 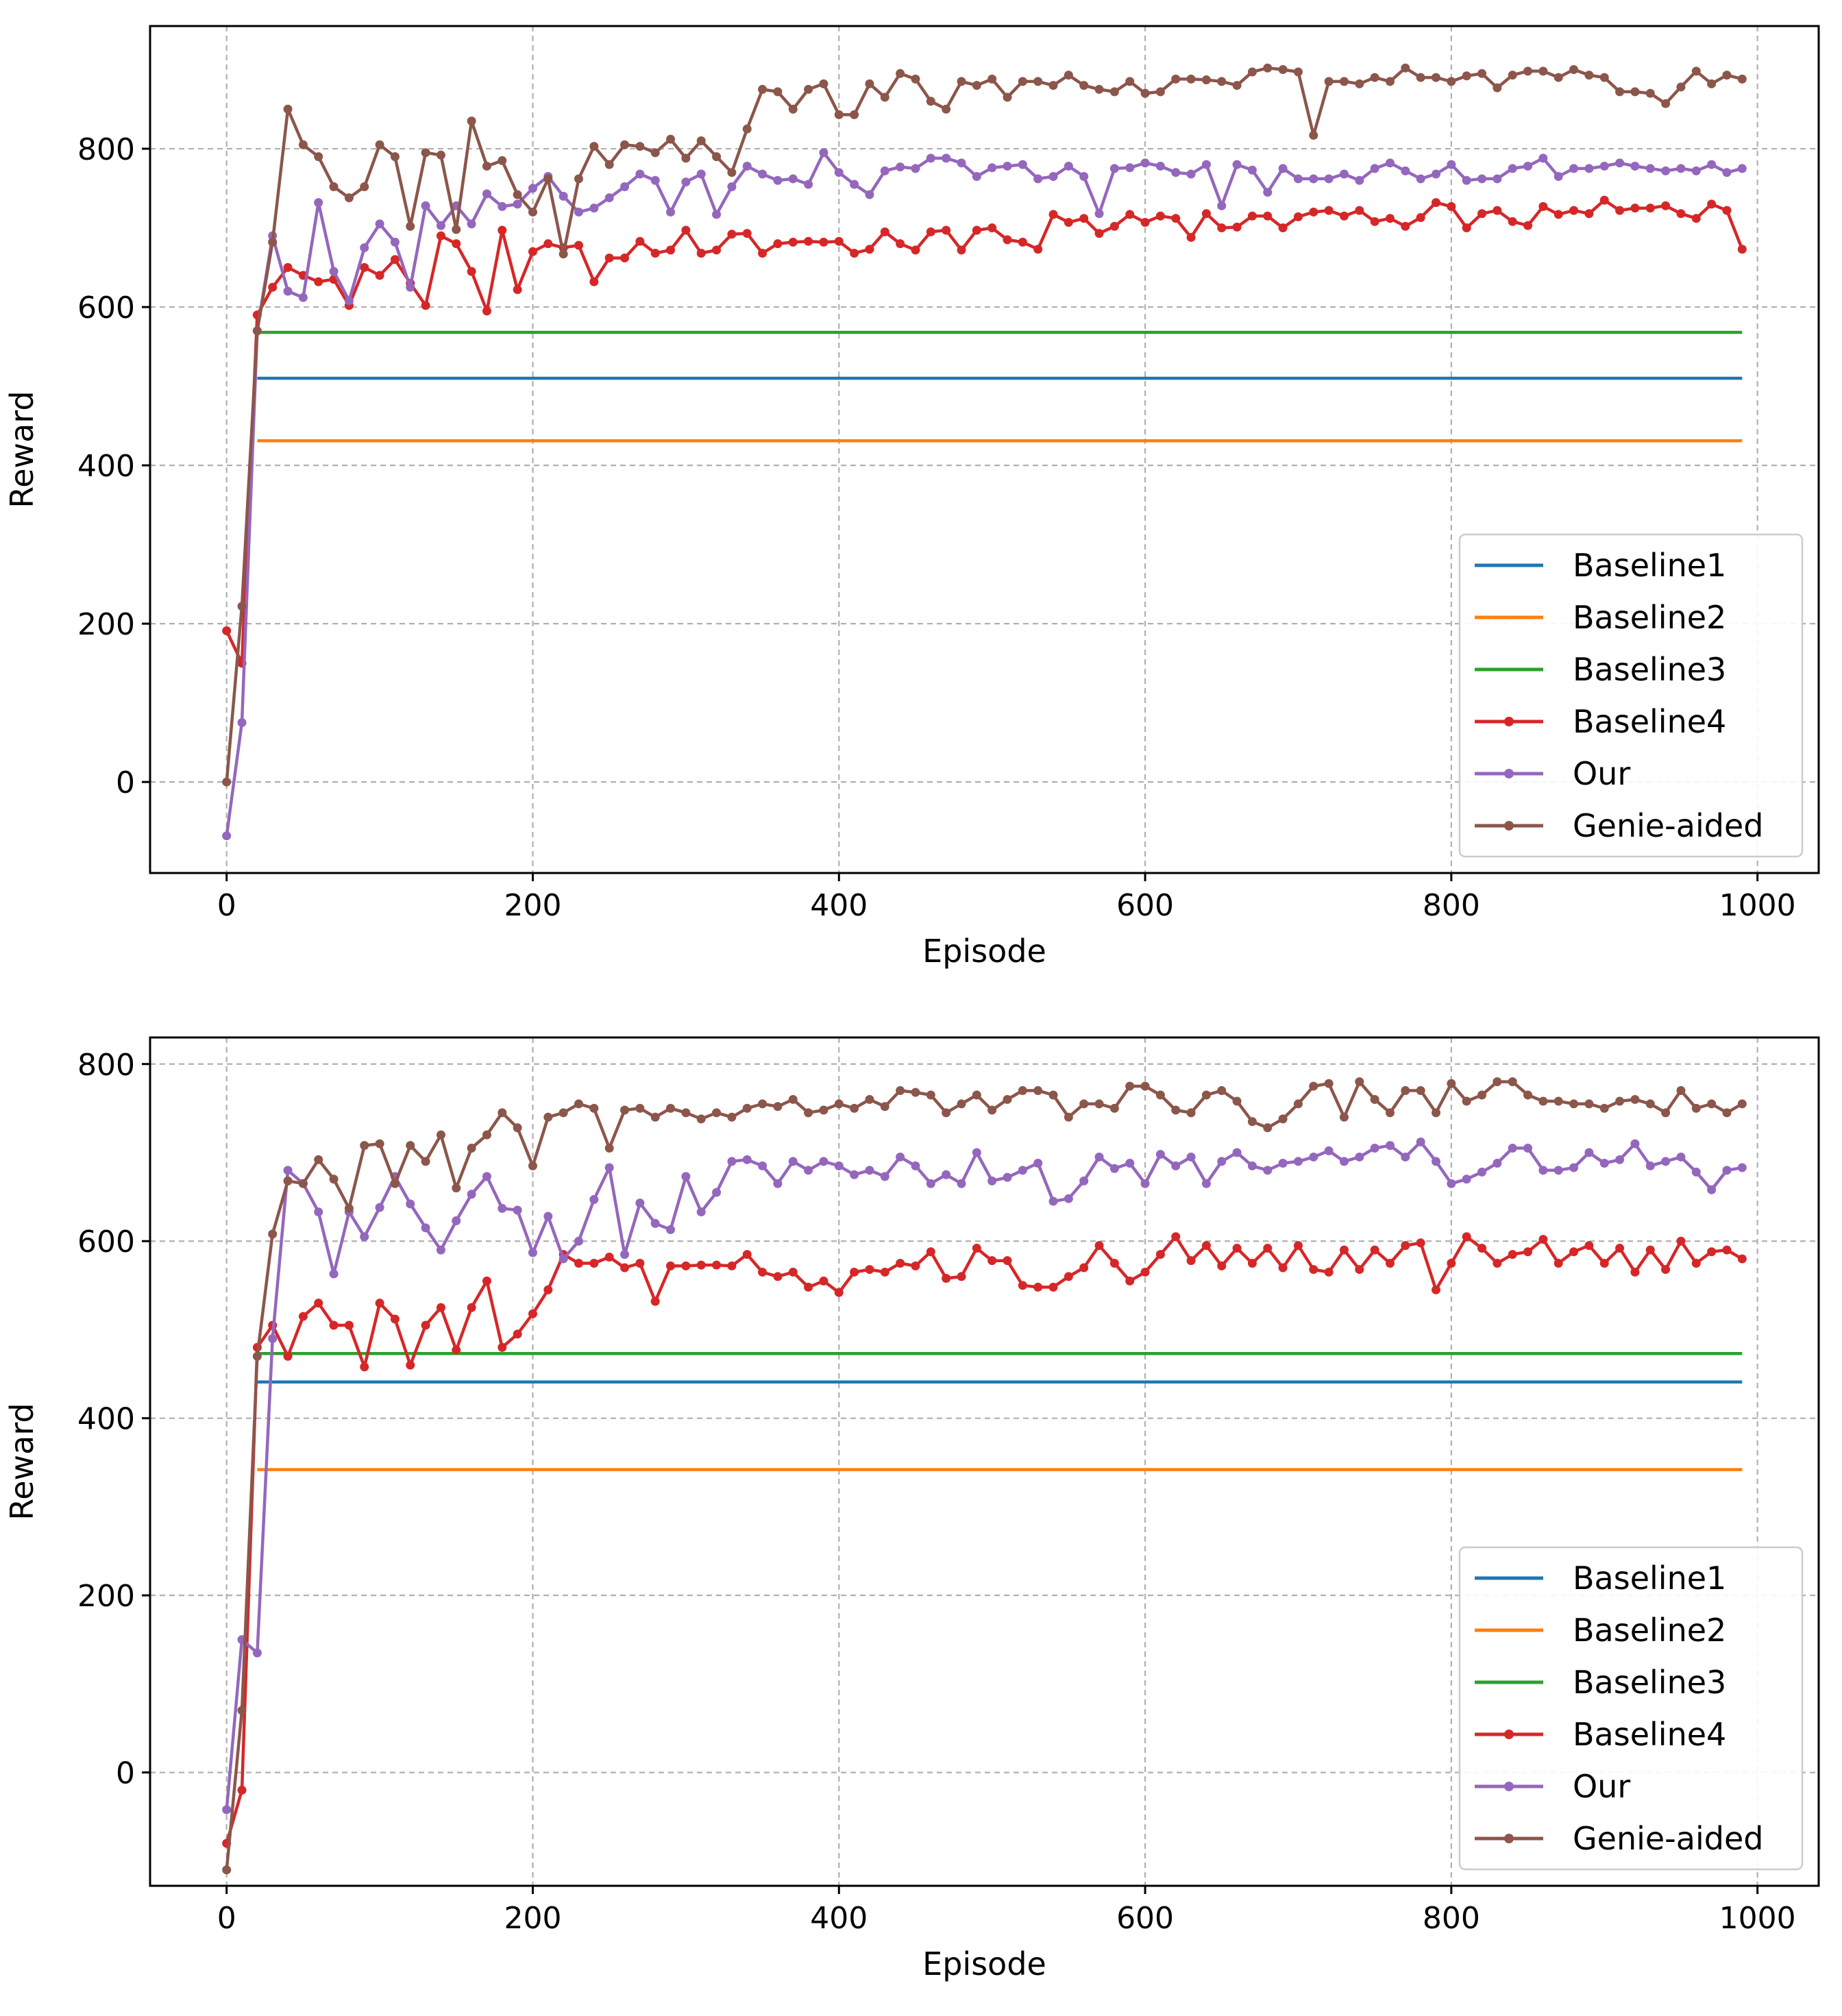 What do you see at coordinates (1668, 1838) in the screenshot?
I see `legend-label: Genie-aided` at bounding box center [1668, 1838].